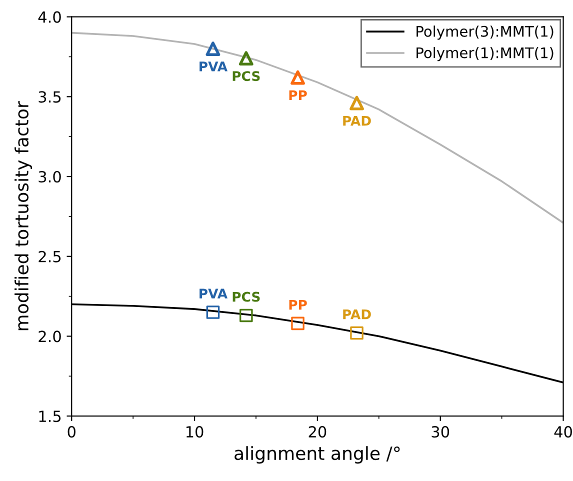 Image resolution: width=573 pixels, height=481 pixels. Describe the element at coordinates (195, 432) in the screenshot. I see `x-tick-label: 10` at that location.